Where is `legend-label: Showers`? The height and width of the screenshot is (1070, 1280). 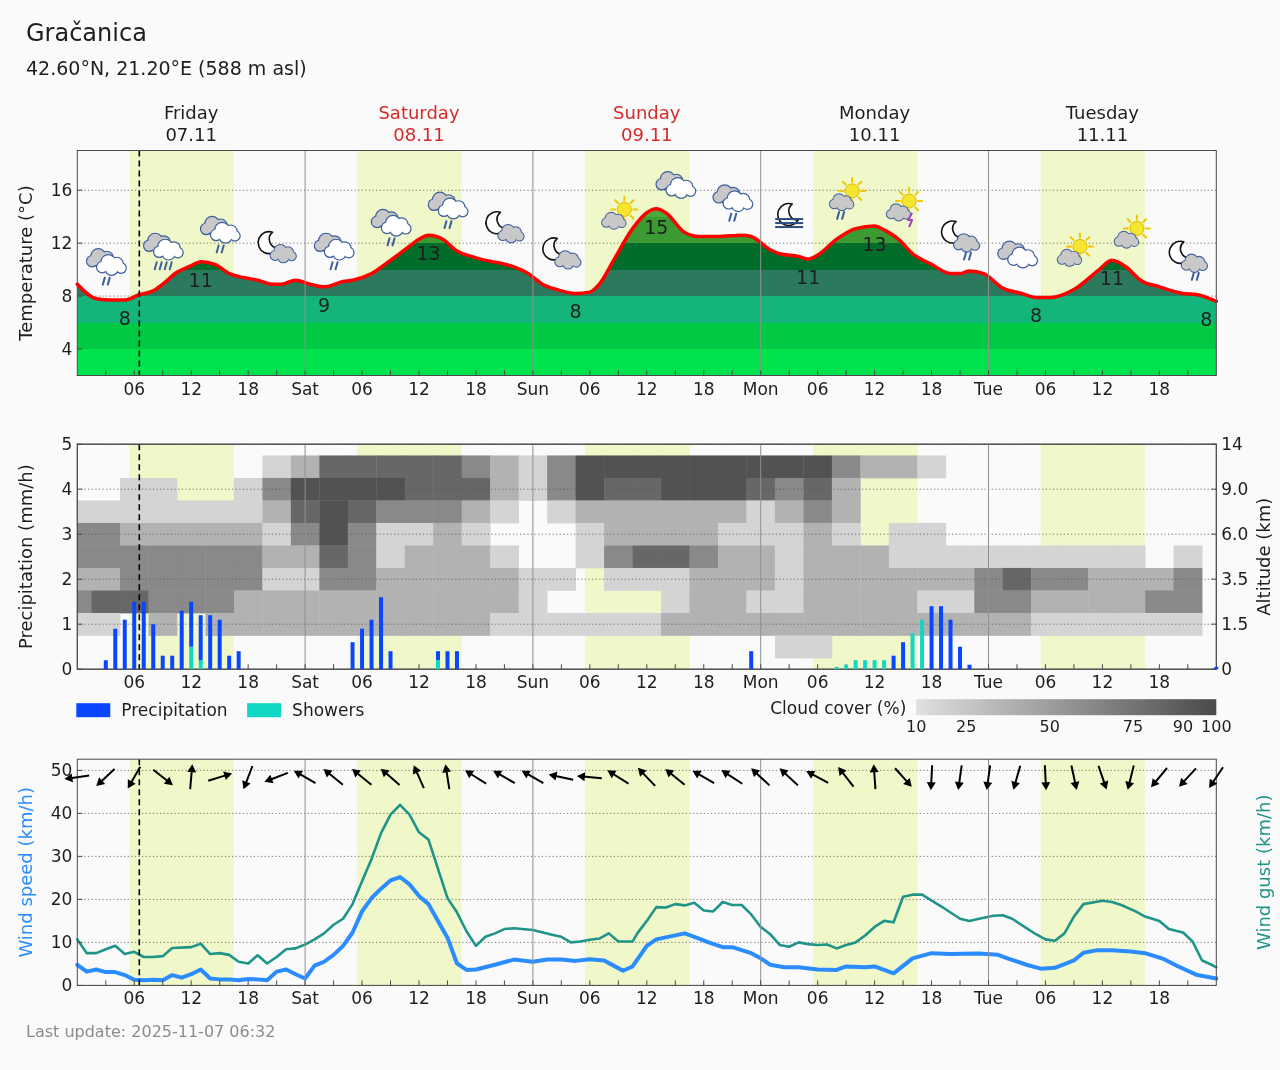
legend-label: Showers is located at coordinates (328, 710).